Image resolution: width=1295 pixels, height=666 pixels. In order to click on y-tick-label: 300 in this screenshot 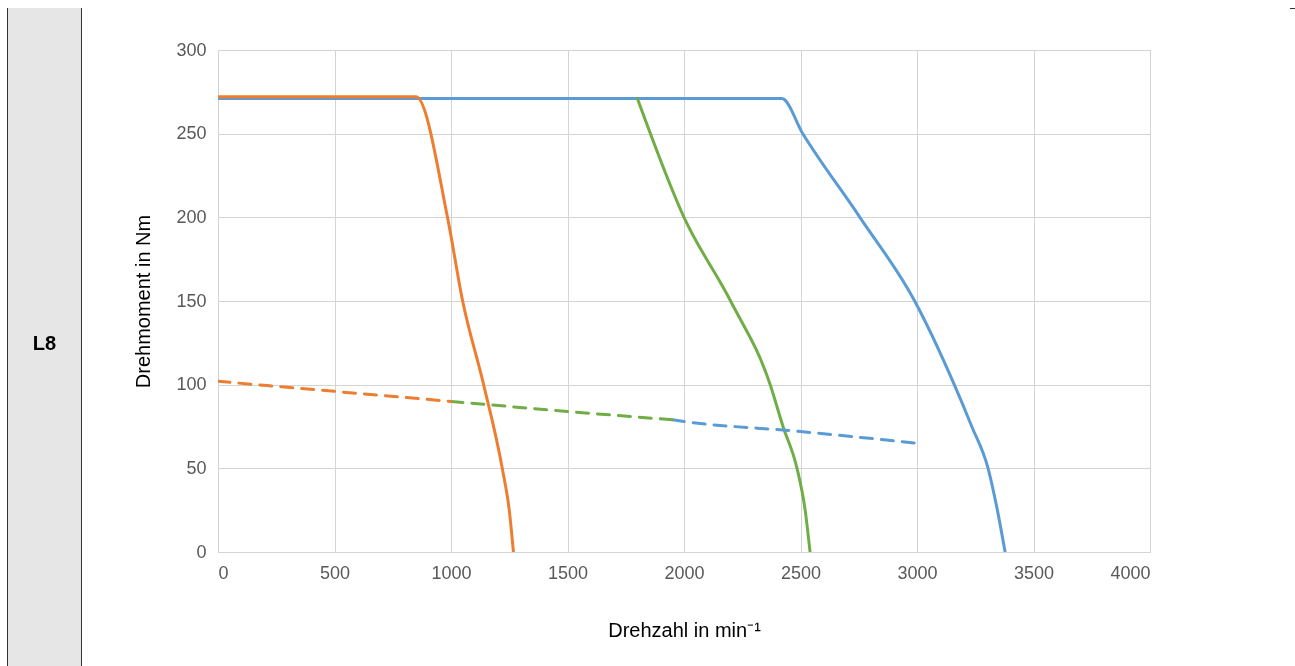, I will do `click(191, 49)`.